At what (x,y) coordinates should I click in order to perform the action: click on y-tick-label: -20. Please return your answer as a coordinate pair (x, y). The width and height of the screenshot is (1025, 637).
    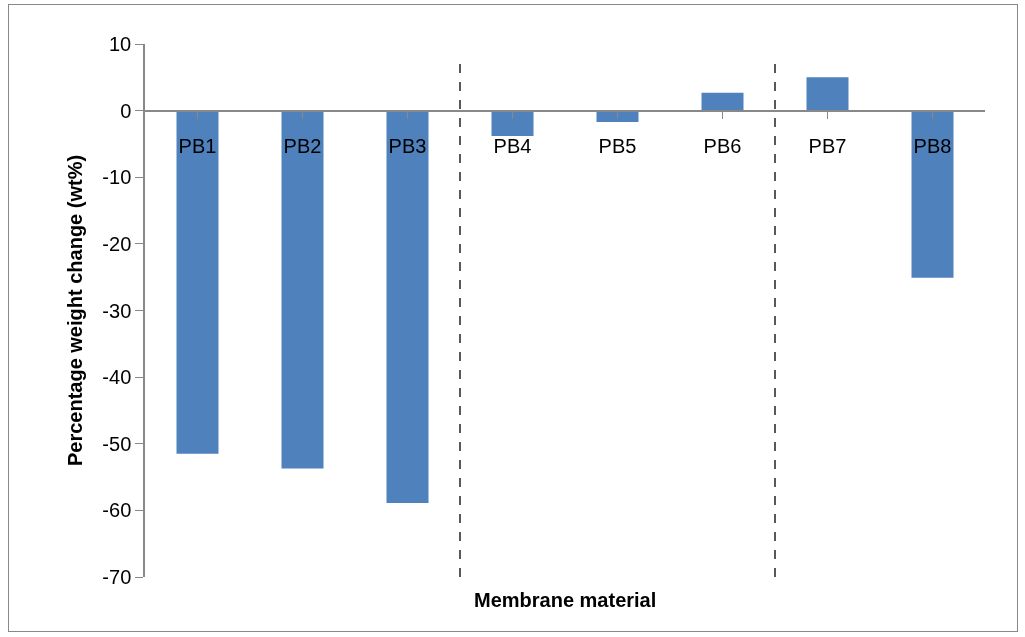
    Looking at the image, I should click on (117, 243).